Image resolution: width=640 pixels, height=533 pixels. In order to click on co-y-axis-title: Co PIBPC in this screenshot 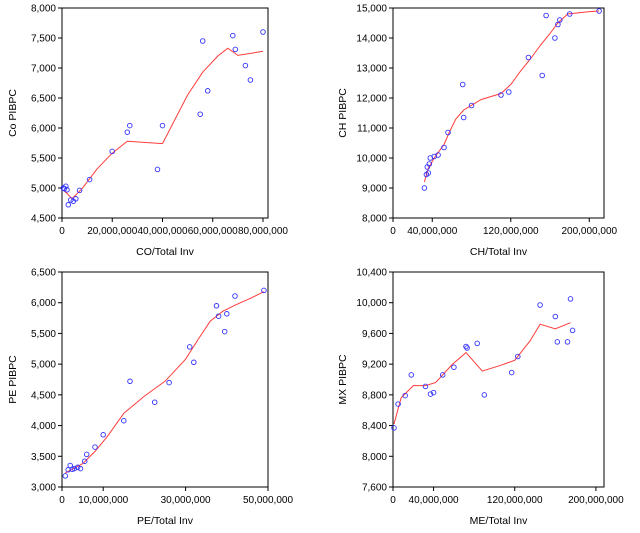, I will do `click(13, 113)`.